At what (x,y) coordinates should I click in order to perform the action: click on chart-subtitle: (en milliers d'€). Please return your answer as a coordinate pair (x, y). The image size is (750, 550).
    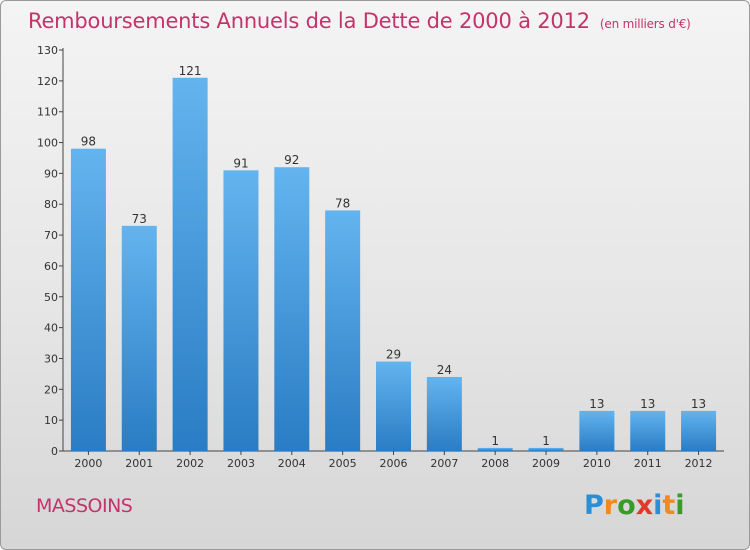
    Looking at the image, I should click on (645, 24).